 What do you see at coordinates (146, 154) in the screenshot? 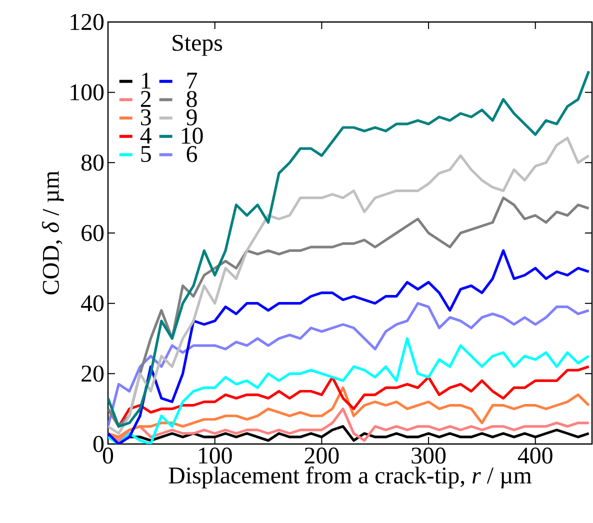
I see `legend-label: 5` at bounding box center [146, 154].